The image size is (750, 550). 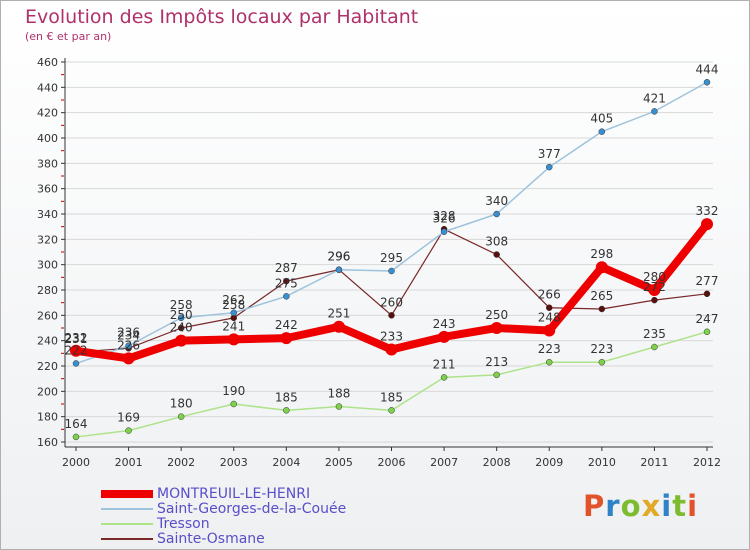 I want to click on data-label: 444, so click(x=707, y=69).